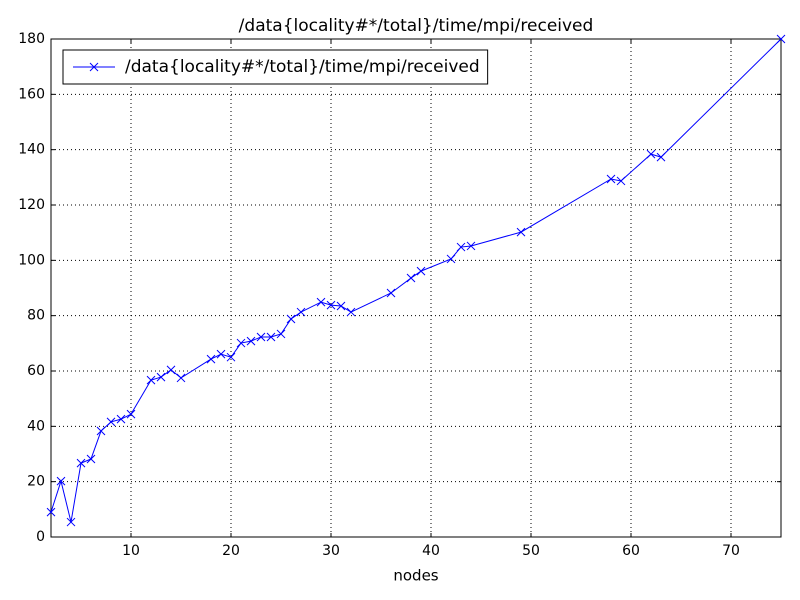  I want to click on y-tick-label: 80, so click(36, 316).